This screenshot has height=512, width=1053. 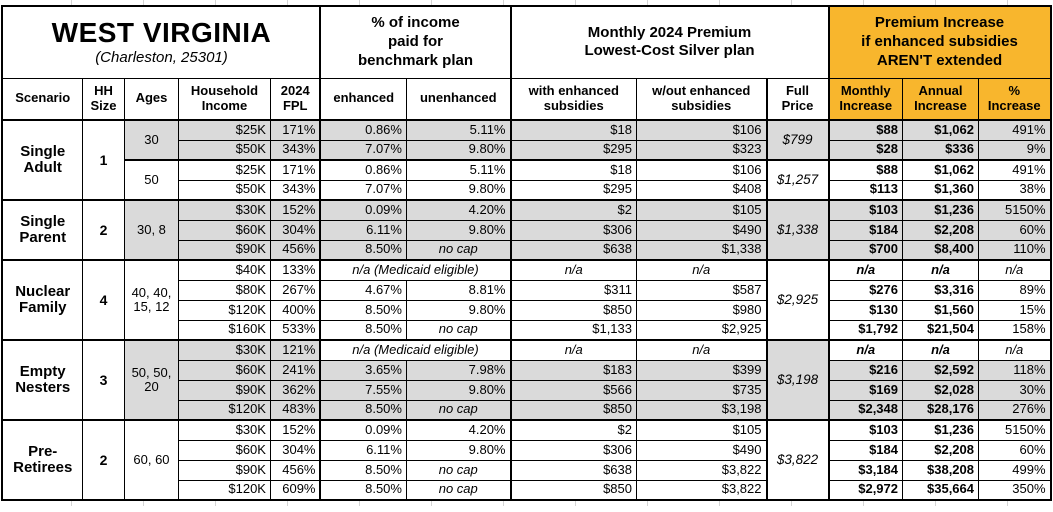 I want to click on cell-ages: 60, 60, so click(x=151, y=460).